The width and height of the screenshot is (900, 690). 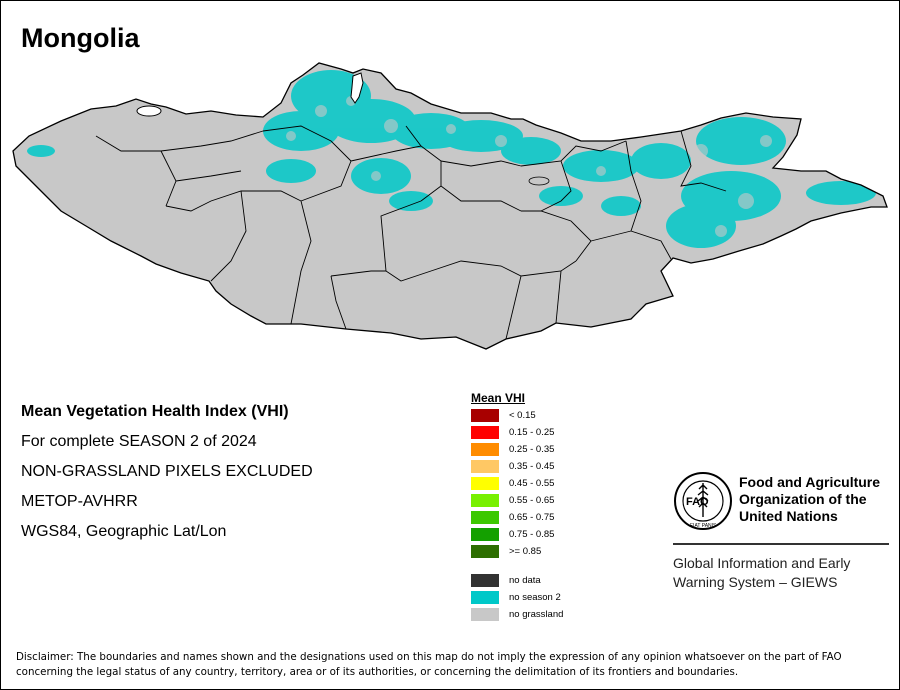 What do you see at coordinates (532, 466) in the screenshot?
I see `legend-label: 0.35 - 0.45` at bounding box center [532, 466].